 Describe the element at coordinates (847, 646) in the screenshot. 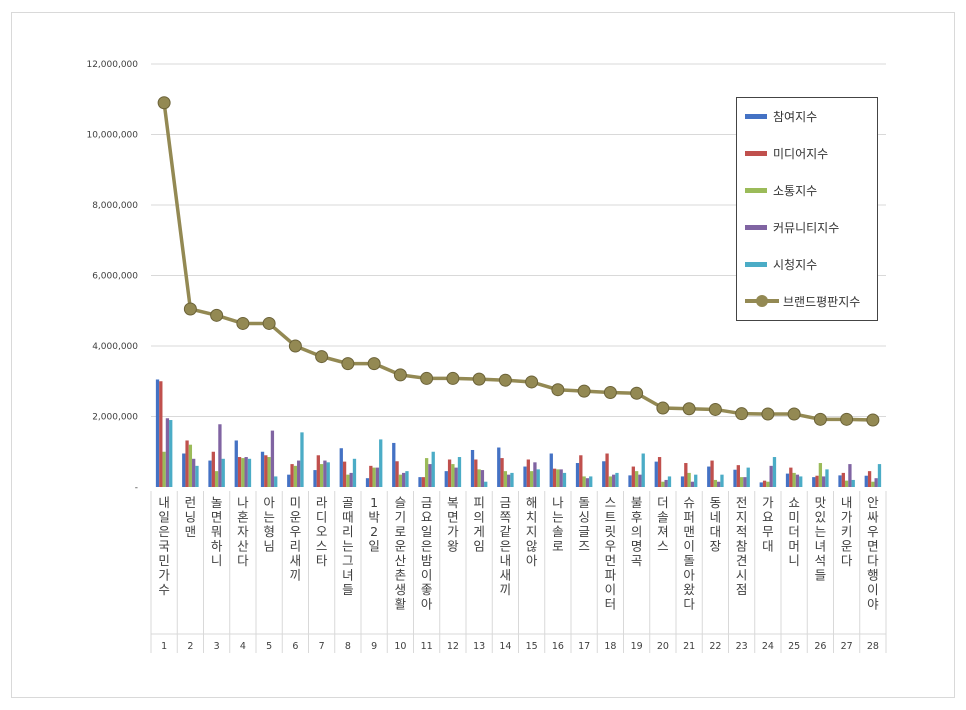

I see `rank-label: 27` at that location.